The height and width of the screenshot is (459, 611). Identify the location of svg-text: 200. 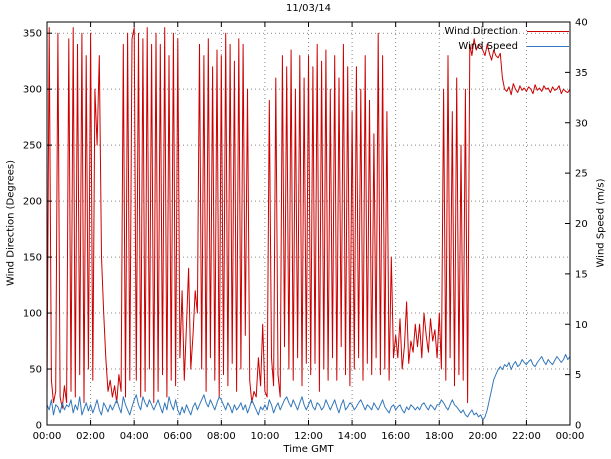
(32, 202).